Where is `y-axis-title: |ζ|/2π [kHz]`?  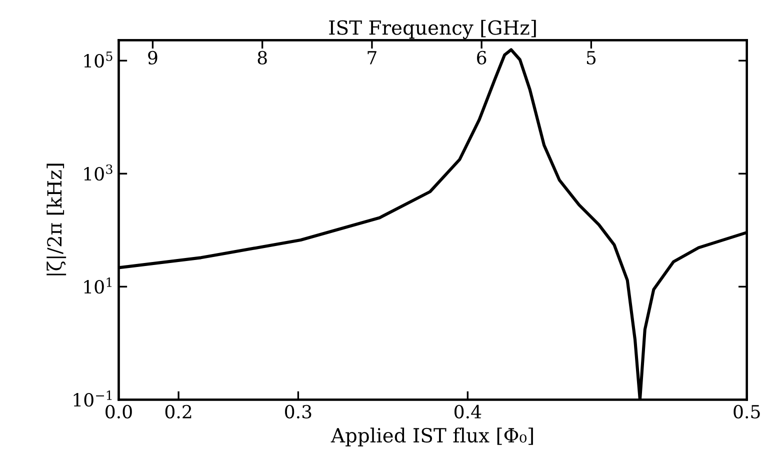
y-axis-title: |ζ|/2π [kHz] is located at coordinates (56, 220).